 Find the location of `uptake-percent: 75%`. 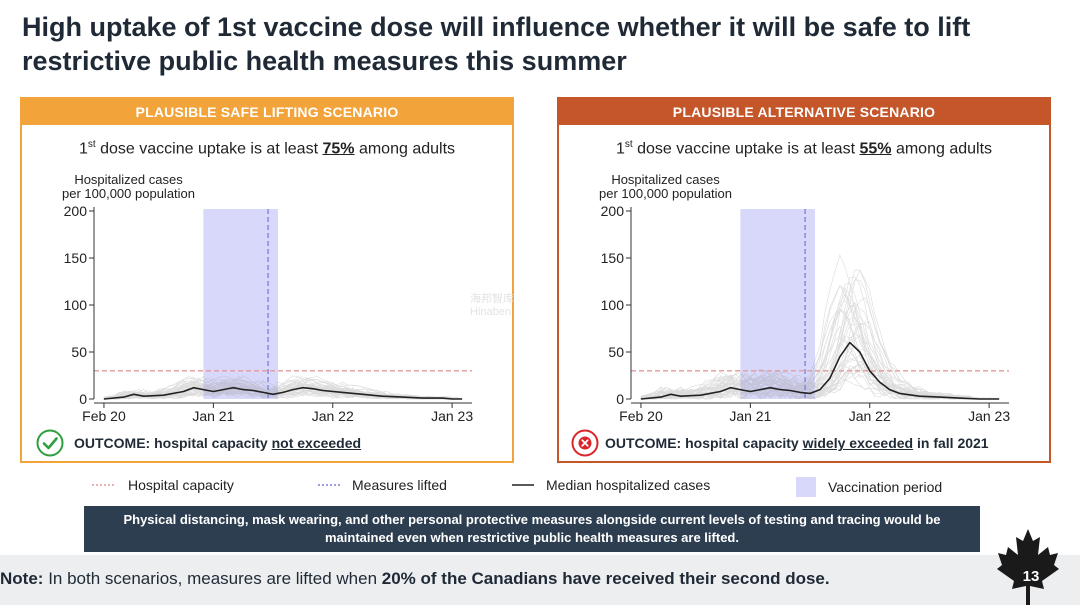

uptake-percent: 75% is located at coordinates (338, 149).